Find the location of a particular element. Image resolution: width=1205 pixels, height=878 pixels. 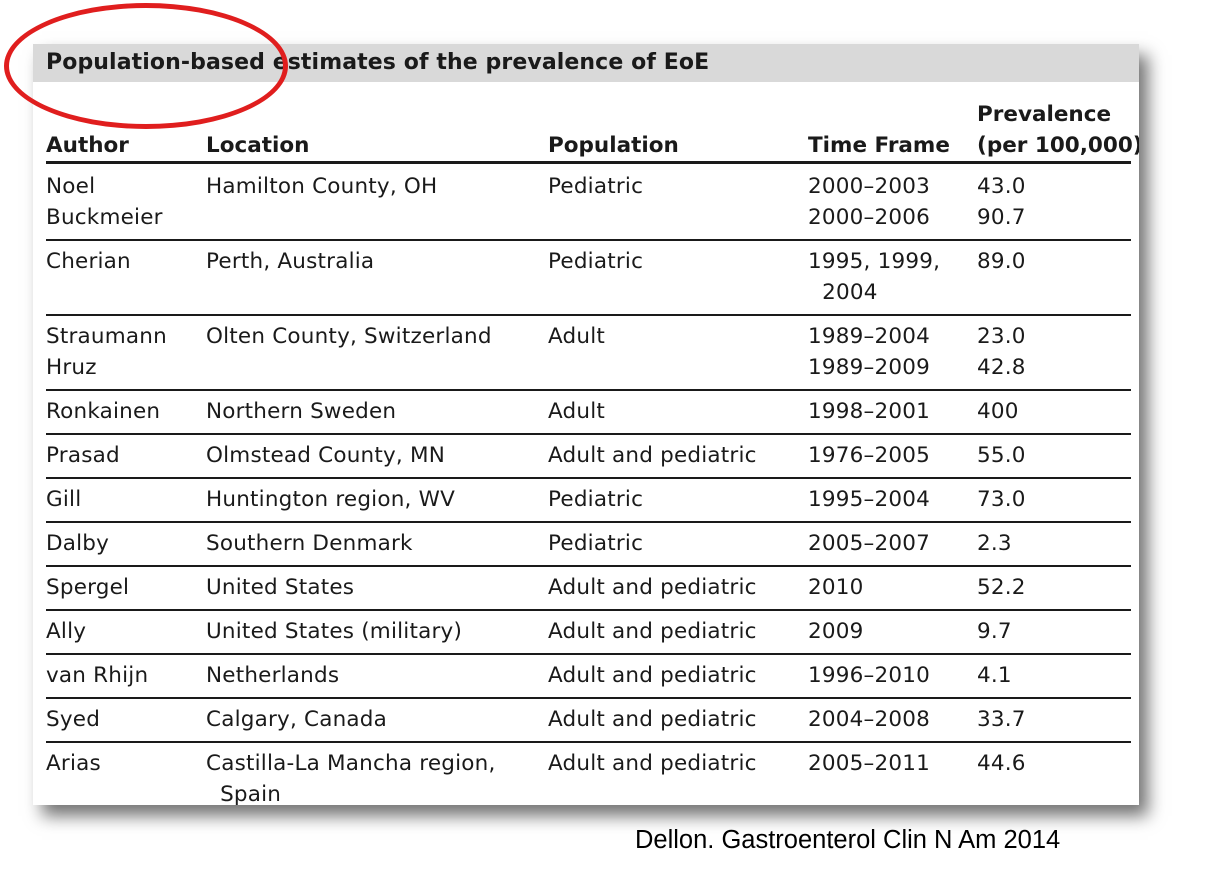

cell-prevalence: 33.7 is located at coordinates (1001, 719).